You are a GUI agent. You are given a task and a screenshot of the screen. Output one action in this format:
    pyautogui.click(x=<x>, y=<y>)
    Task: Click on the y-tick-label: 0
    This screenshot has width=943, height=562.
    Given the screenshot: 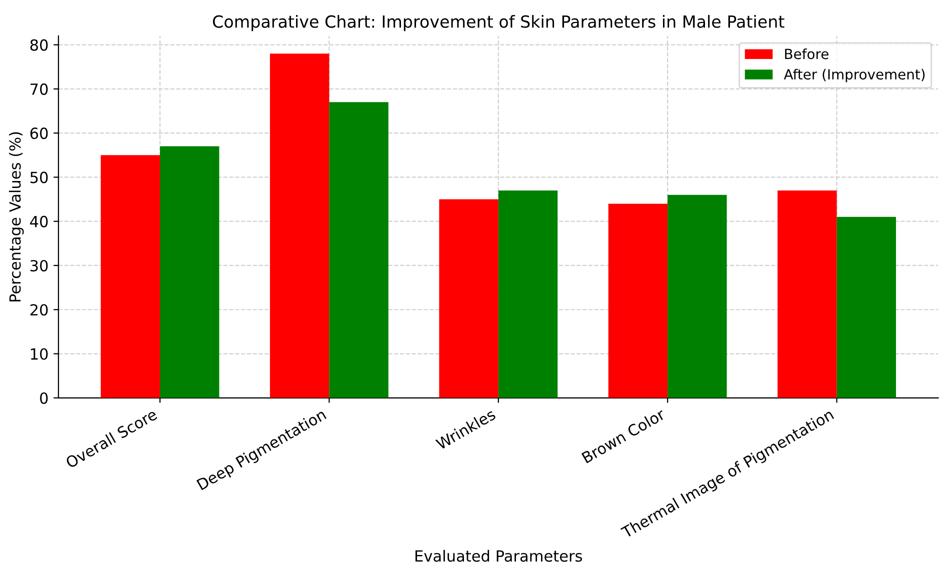 What is the action you would take?
    pyautogui.click(x=44, y=398)
    